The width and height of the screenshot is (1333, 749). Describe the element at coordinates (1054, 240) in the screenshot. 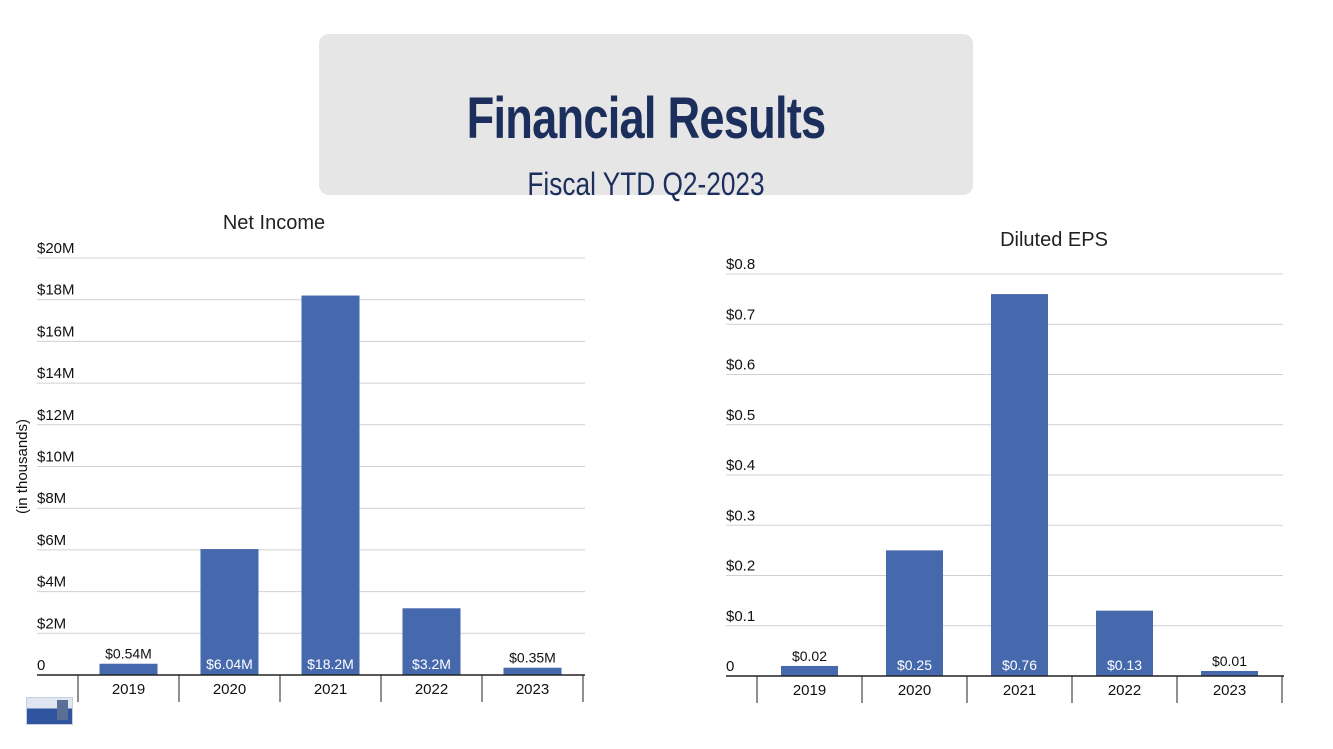

I see `diluted-eps-chart-title: Diluted EPS` at that location.